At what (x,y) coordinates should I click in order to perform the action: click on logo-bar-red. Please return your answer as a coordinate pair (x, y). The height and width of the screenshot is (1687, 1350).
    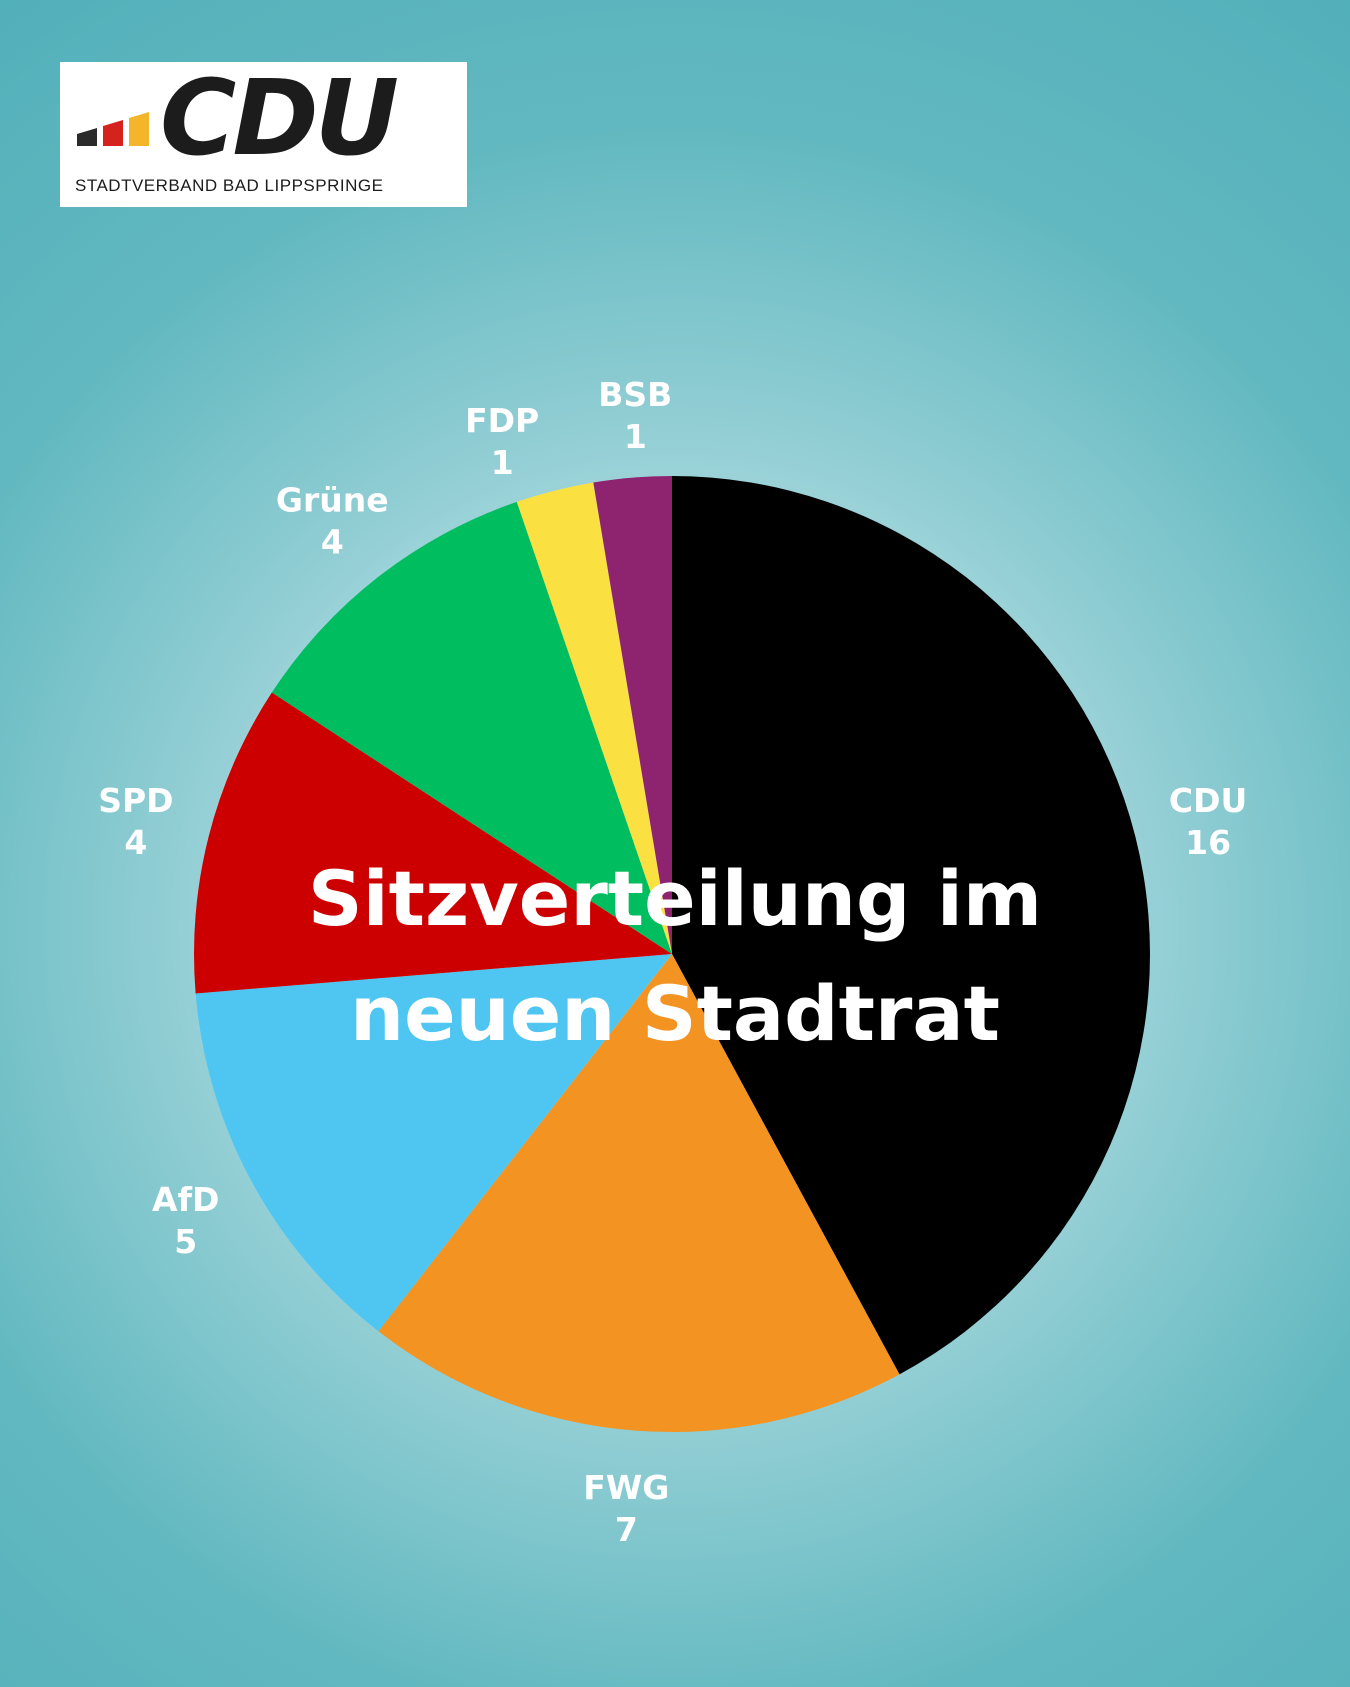
    Looking at the image, I should click on (113, 133).